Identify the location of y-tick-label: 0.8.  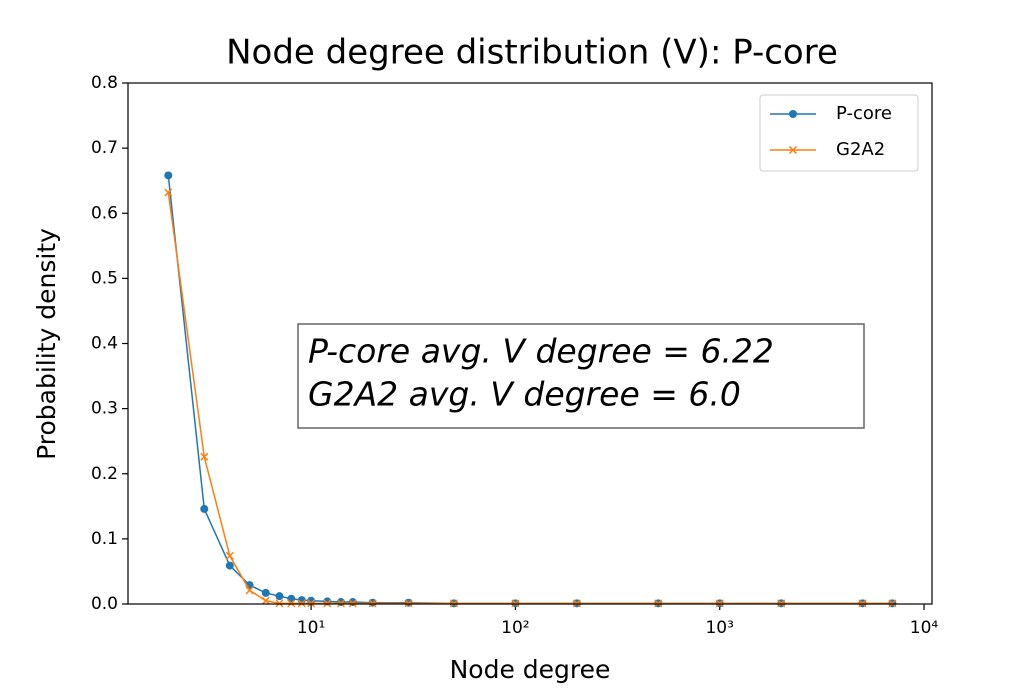
(104, 83).